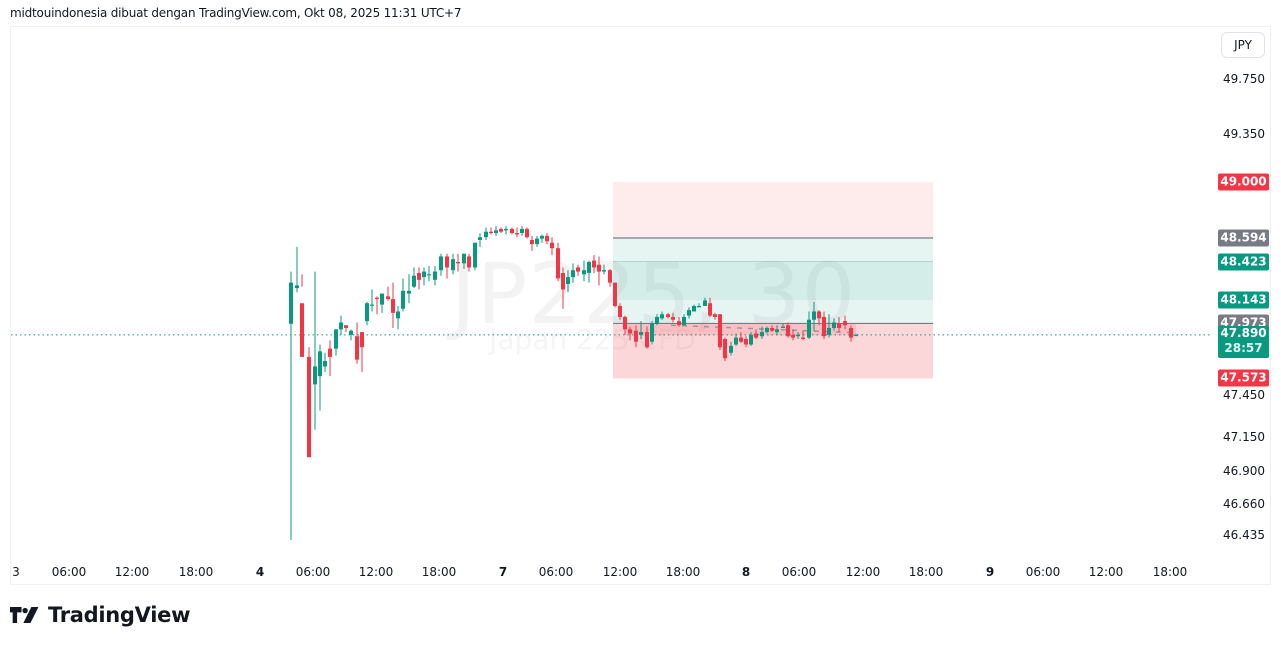 This screenshot has height=646, width=1281. What do you see at coordinates (119, 615) in the screenshot?
I see `brand-name: TradingView` at bounding box center [119, 615].